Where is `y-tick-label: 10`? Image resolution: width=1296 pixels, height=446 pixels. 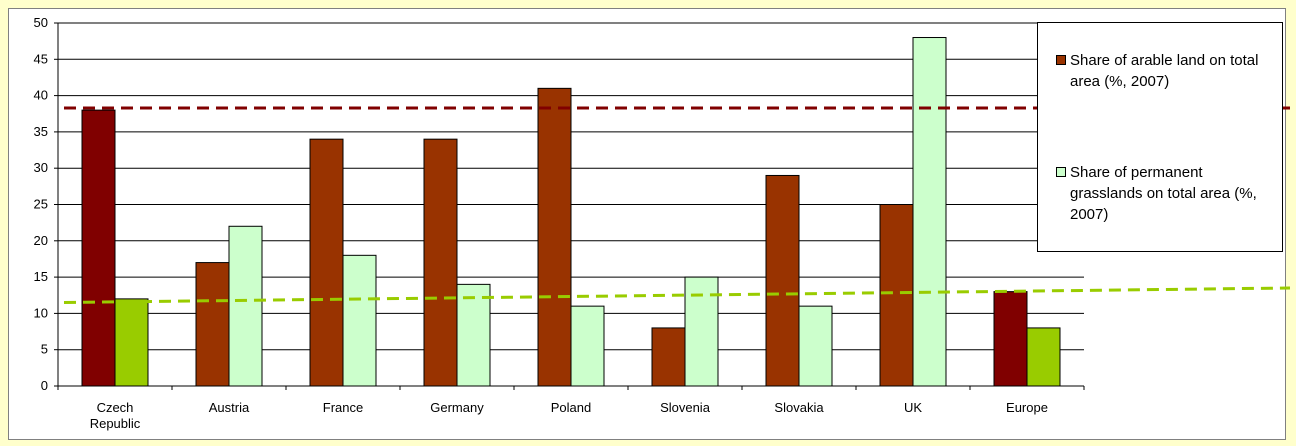 y-tick-label: 10 is located at coordinates (41, 312).